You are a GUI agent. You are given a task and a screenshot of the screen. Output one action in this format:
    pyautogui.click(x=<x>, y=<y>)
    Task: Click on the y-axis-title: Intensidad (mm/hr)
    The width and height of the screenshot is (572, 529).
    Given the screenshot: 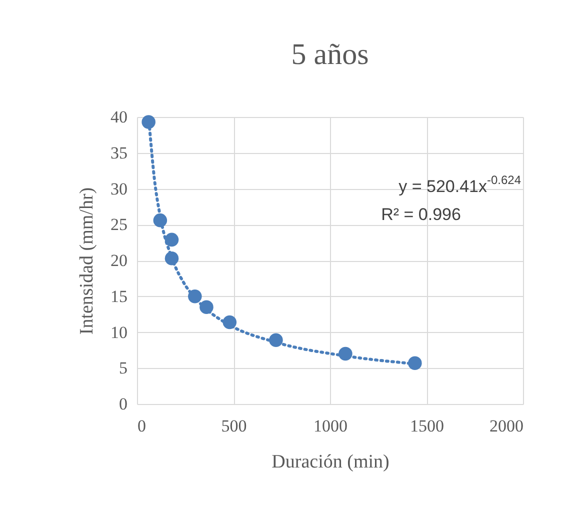 What is the action you would take?
    pyautogui.click(x=87, y=261)
    